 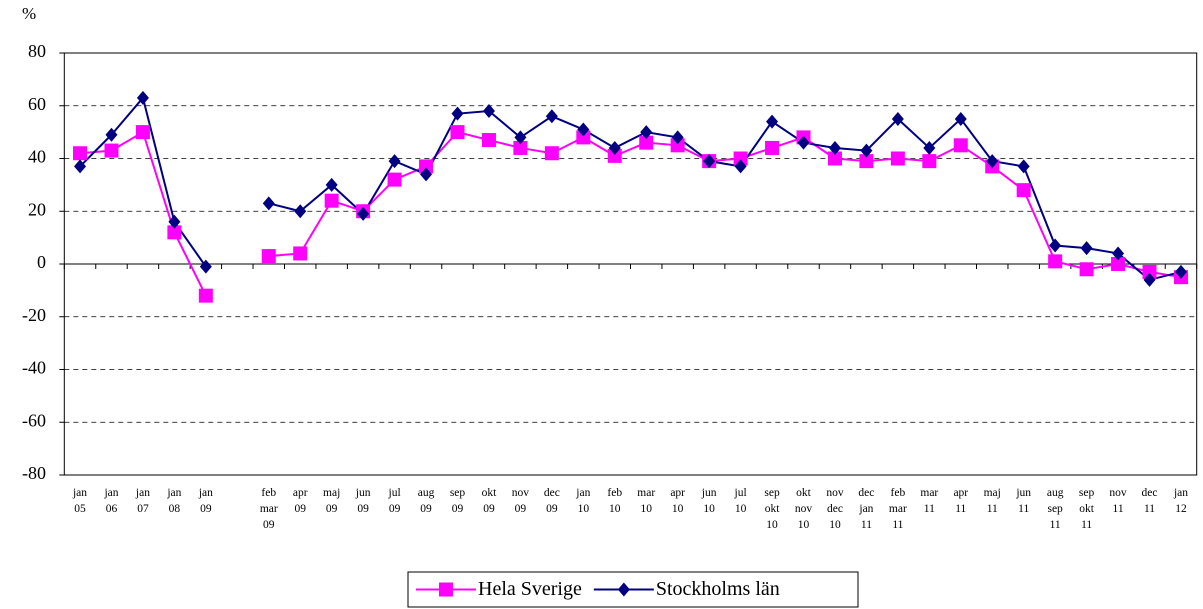 I want to click on x-tick-label: maj 09, so click(x=331, y=501).